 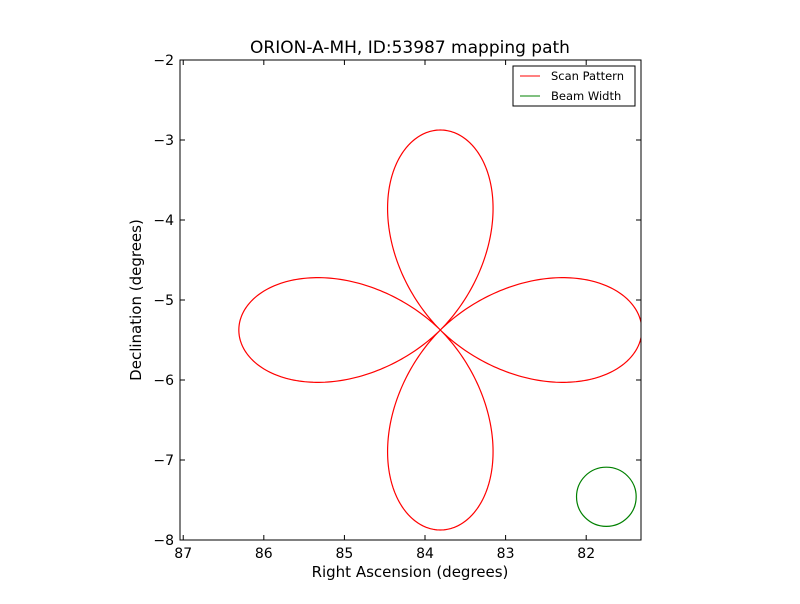 I want to click on y-tick-label: −4, so click(x=163, y=221).